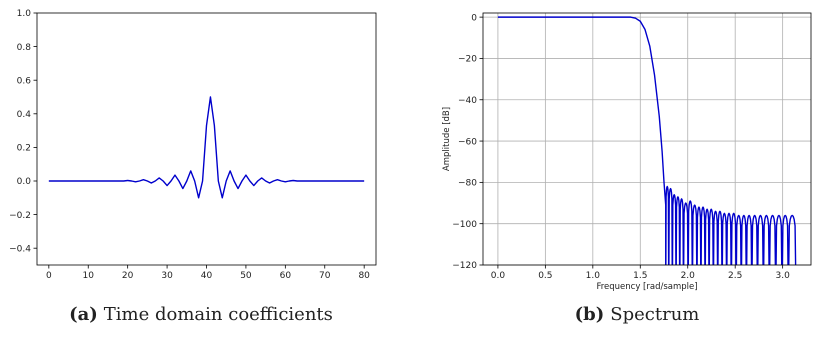 The width and height of the screenshot is (821, 340). Describe the element at coordinates (89, 276) in the screenshot. I see `x-tick-label: 10` at that location.